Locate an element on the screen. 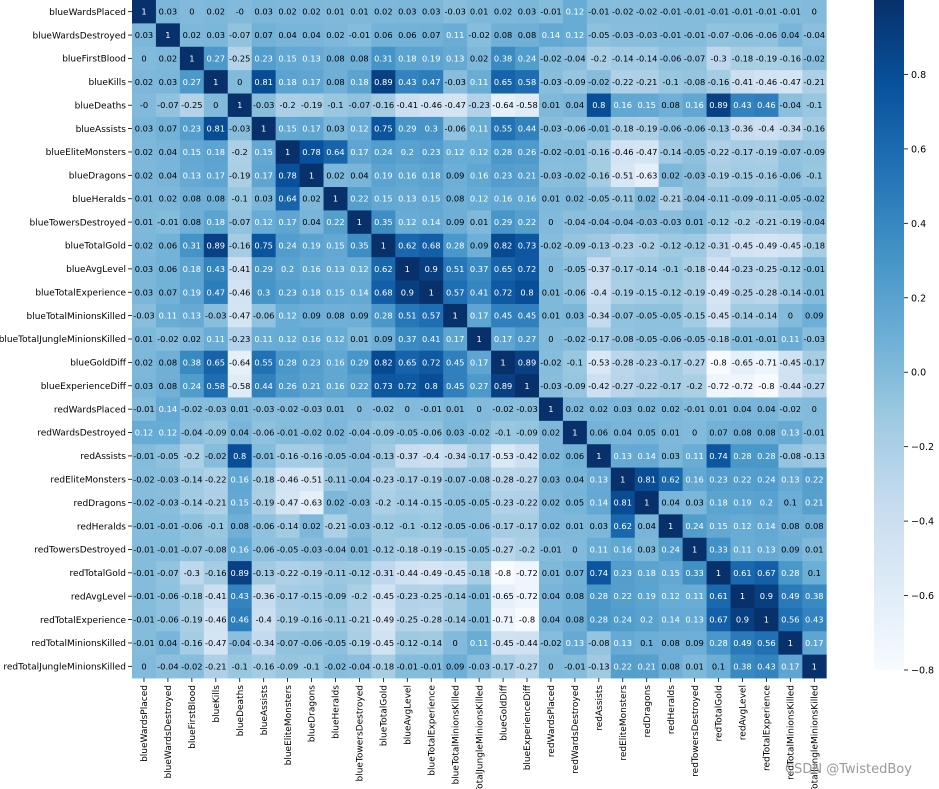 The width and height of the screenshot is (939, 789). y-tick-label: redHeralds is located at coordinates (101, 527).